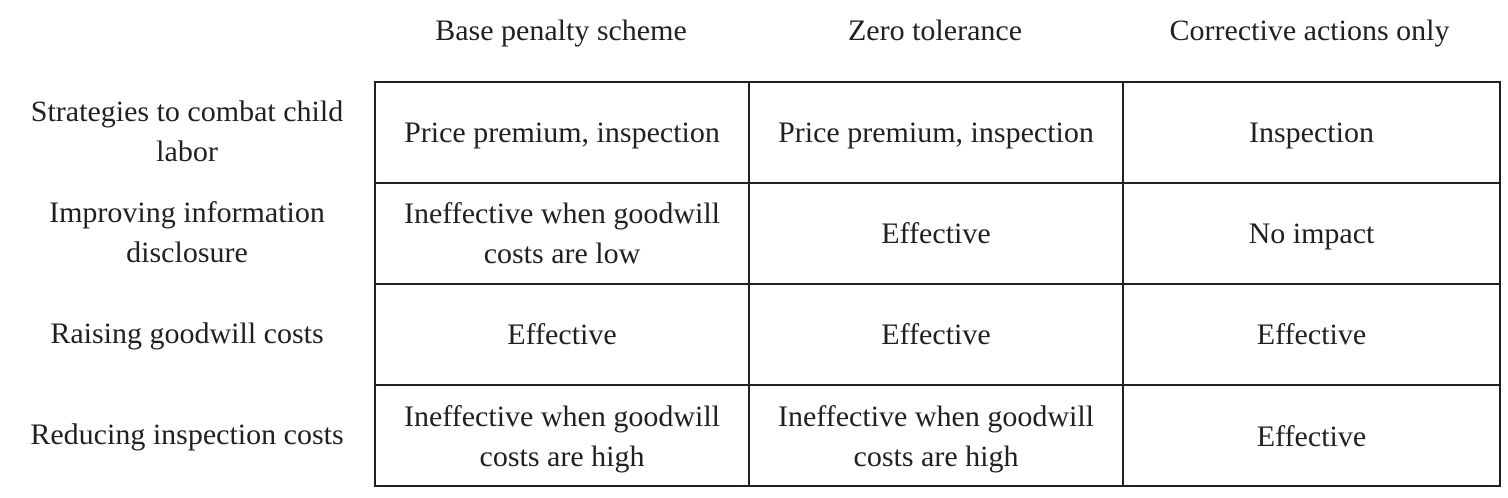  I want to click on row-header-inspection-costs: Reducing inspection costs, so click(187, 434).